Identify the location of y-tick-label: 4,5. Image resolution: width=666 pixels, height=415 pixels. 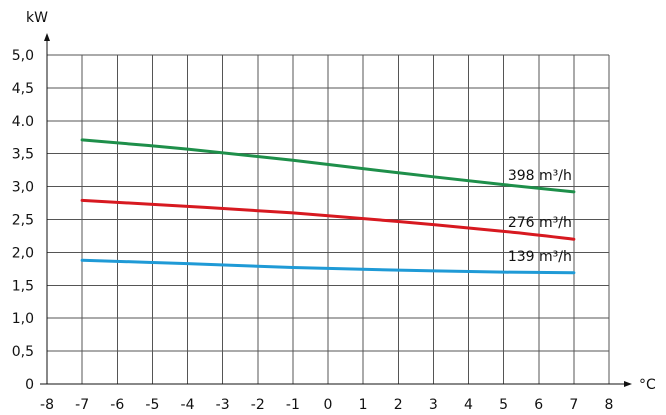
(23, 89).